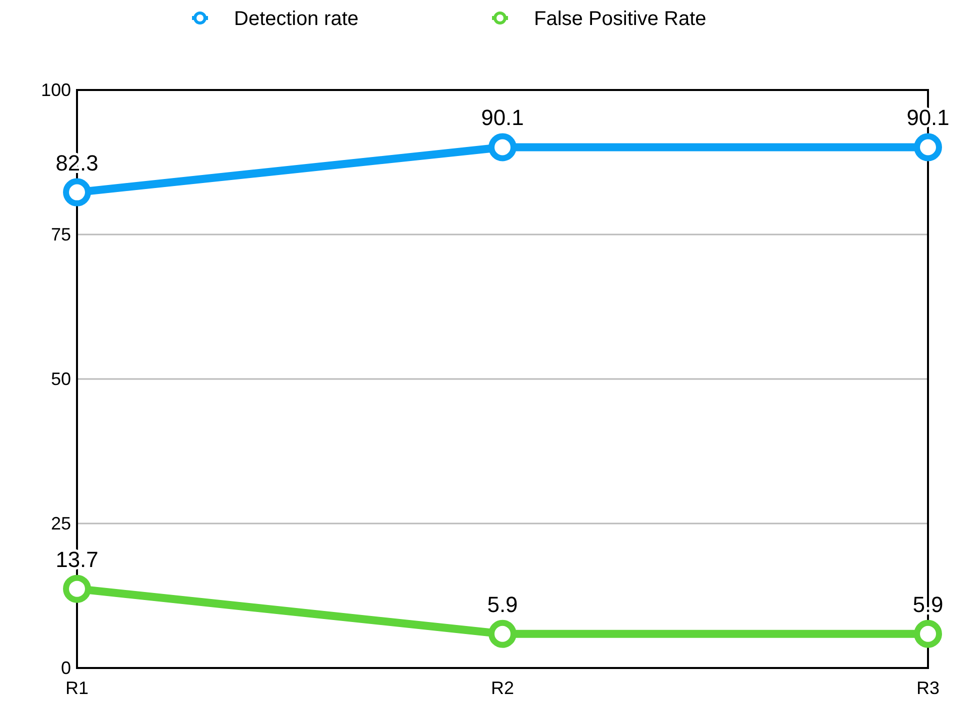 This screenshot has height=708, width=953. Describe the element at coordinates (620, 19) in the screenshot. I see `legend-label: False Positive Rate` at that location.